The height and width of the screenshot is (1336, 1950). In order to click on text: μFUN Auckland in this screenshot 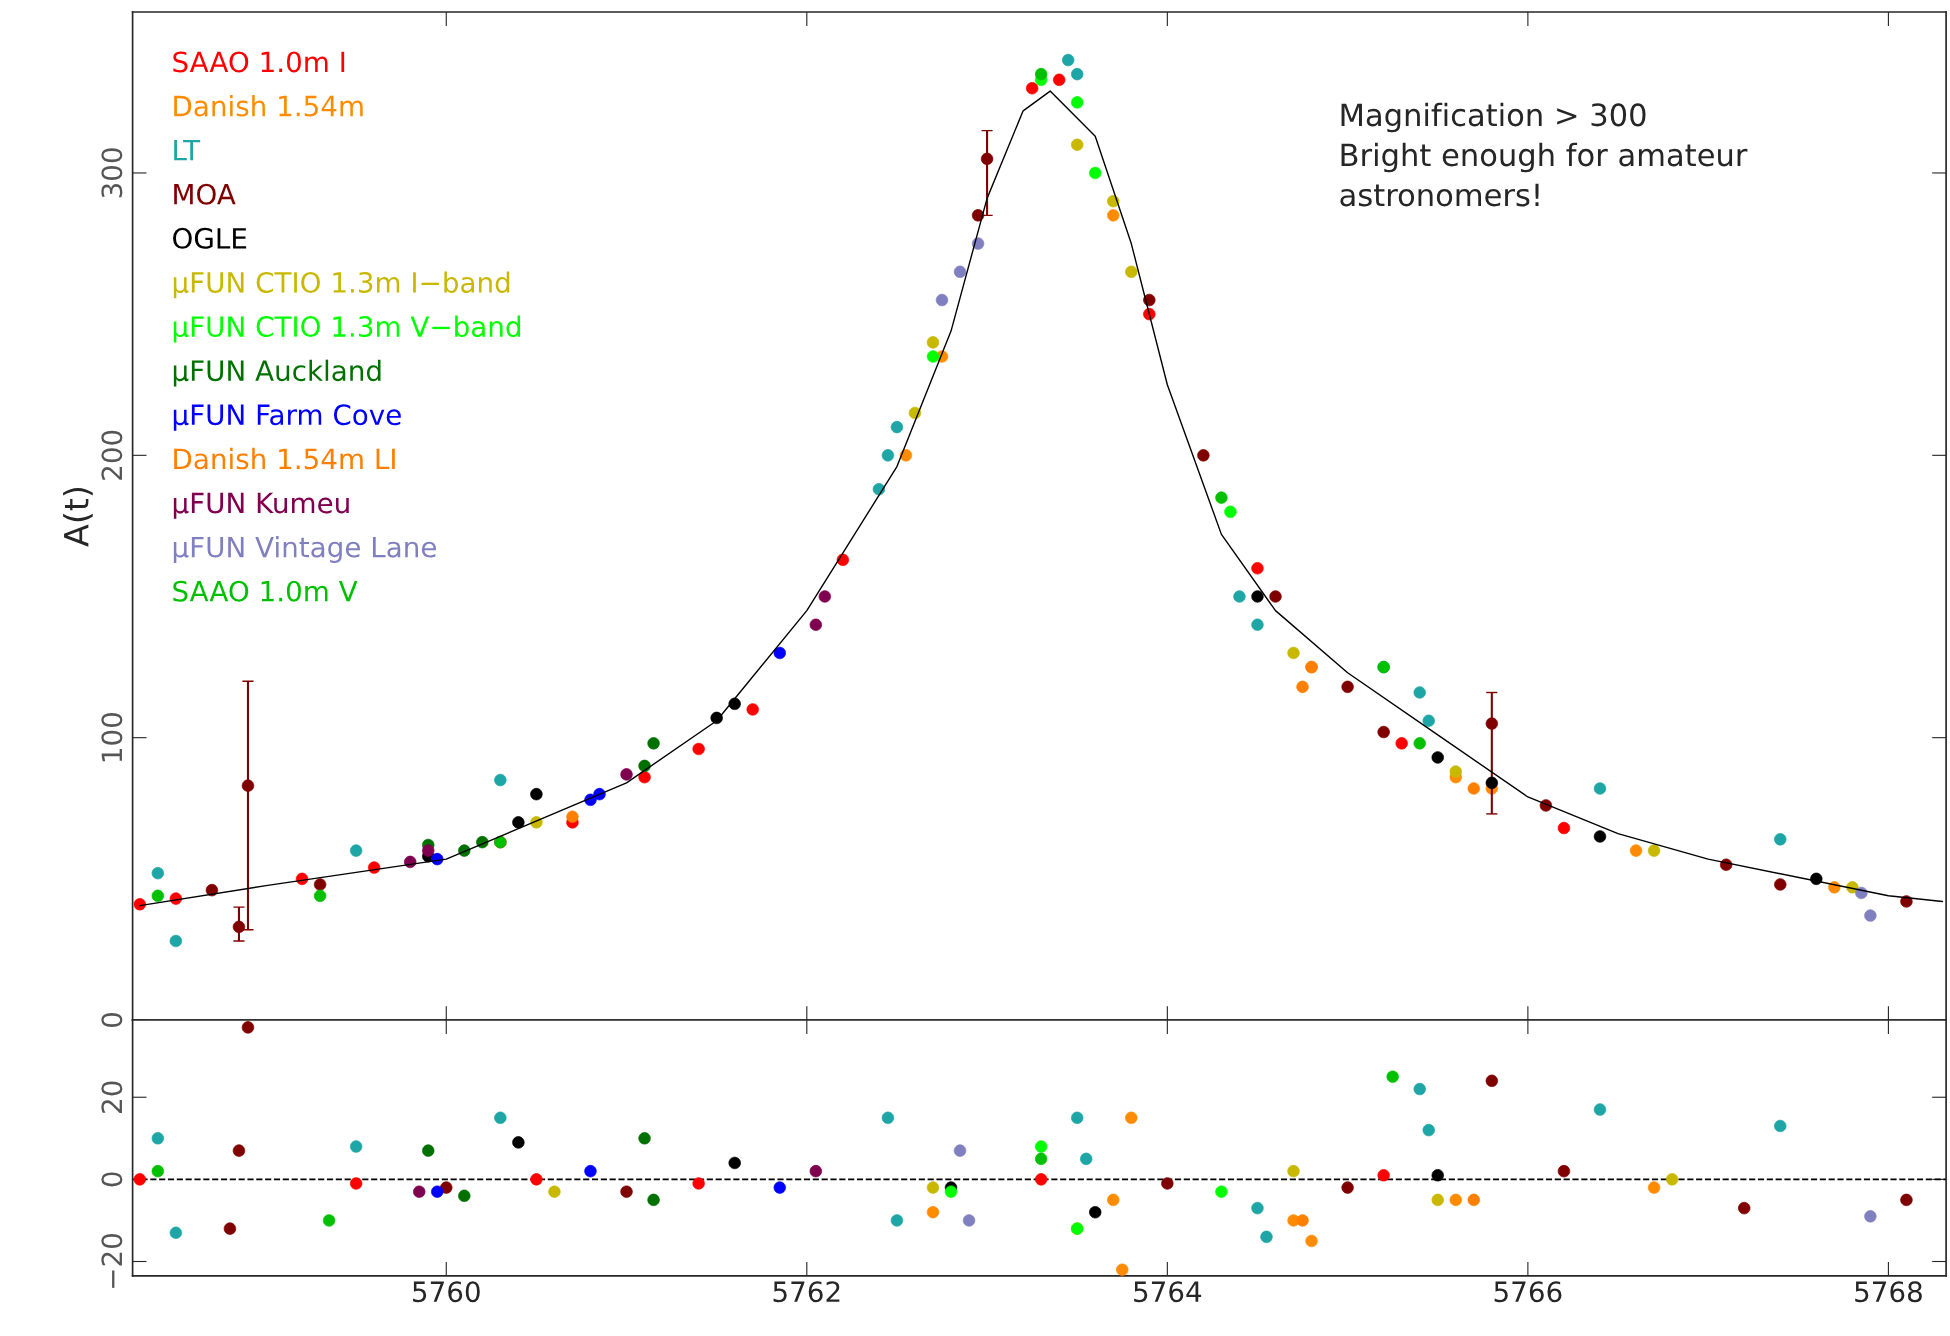, I will do `click(277, 373)`.